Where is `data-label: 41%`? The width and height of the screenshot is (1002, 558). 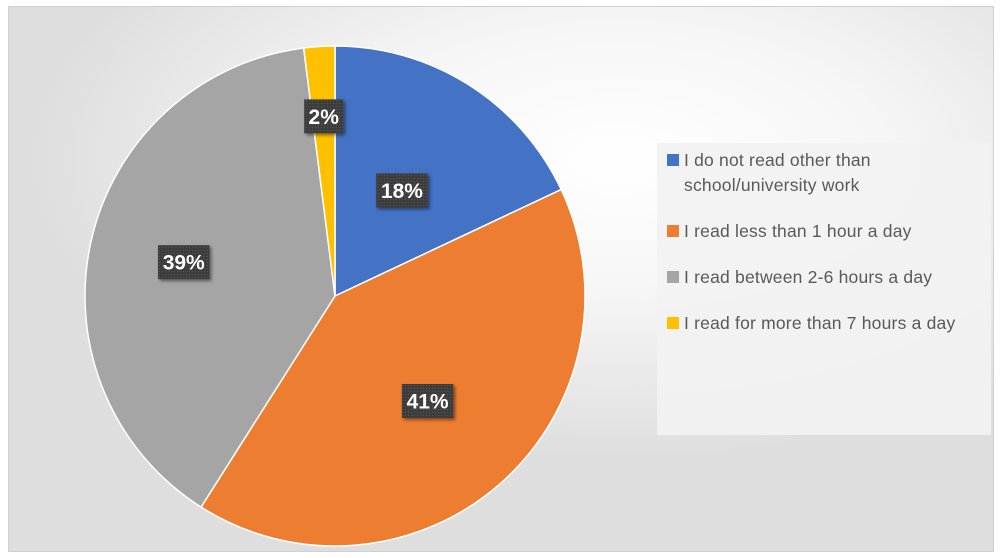
data-label: 41% is located at coordinates (427, 401).